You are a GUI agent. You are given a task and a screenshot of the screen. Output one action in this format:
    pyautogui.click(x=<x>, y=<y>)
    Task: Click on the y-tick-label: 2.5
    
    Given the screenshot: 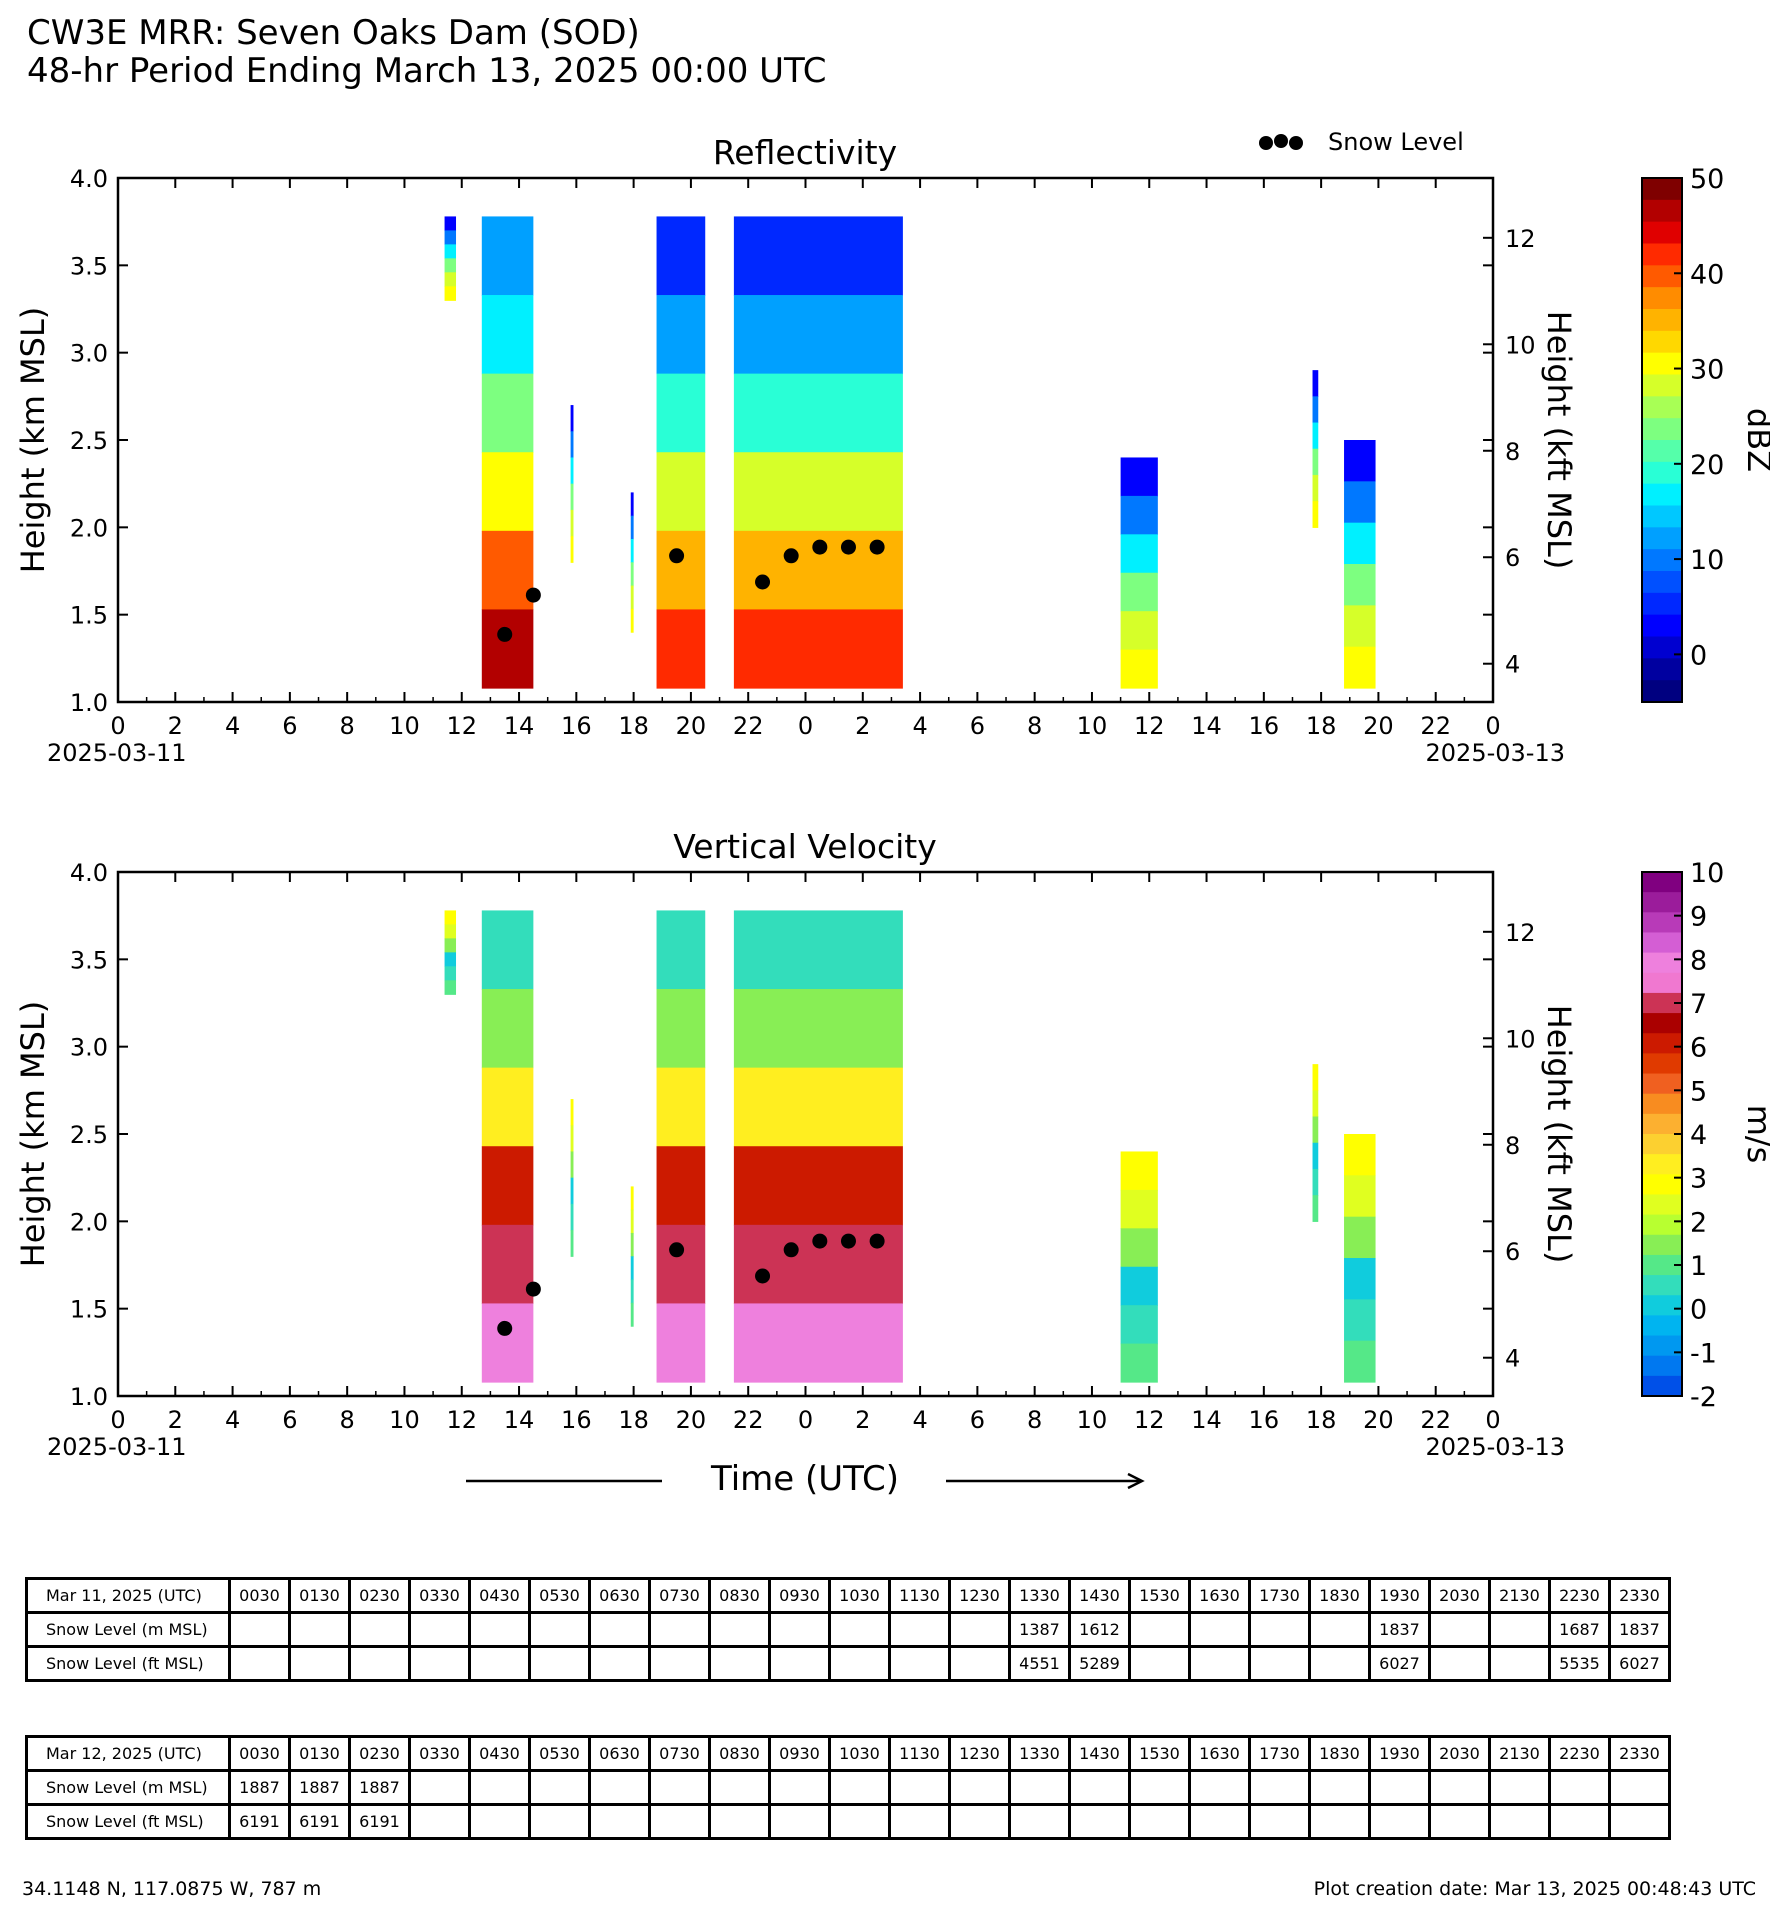 What is the action you would take?
    pyautogui.click(x=89, y=1135)
    